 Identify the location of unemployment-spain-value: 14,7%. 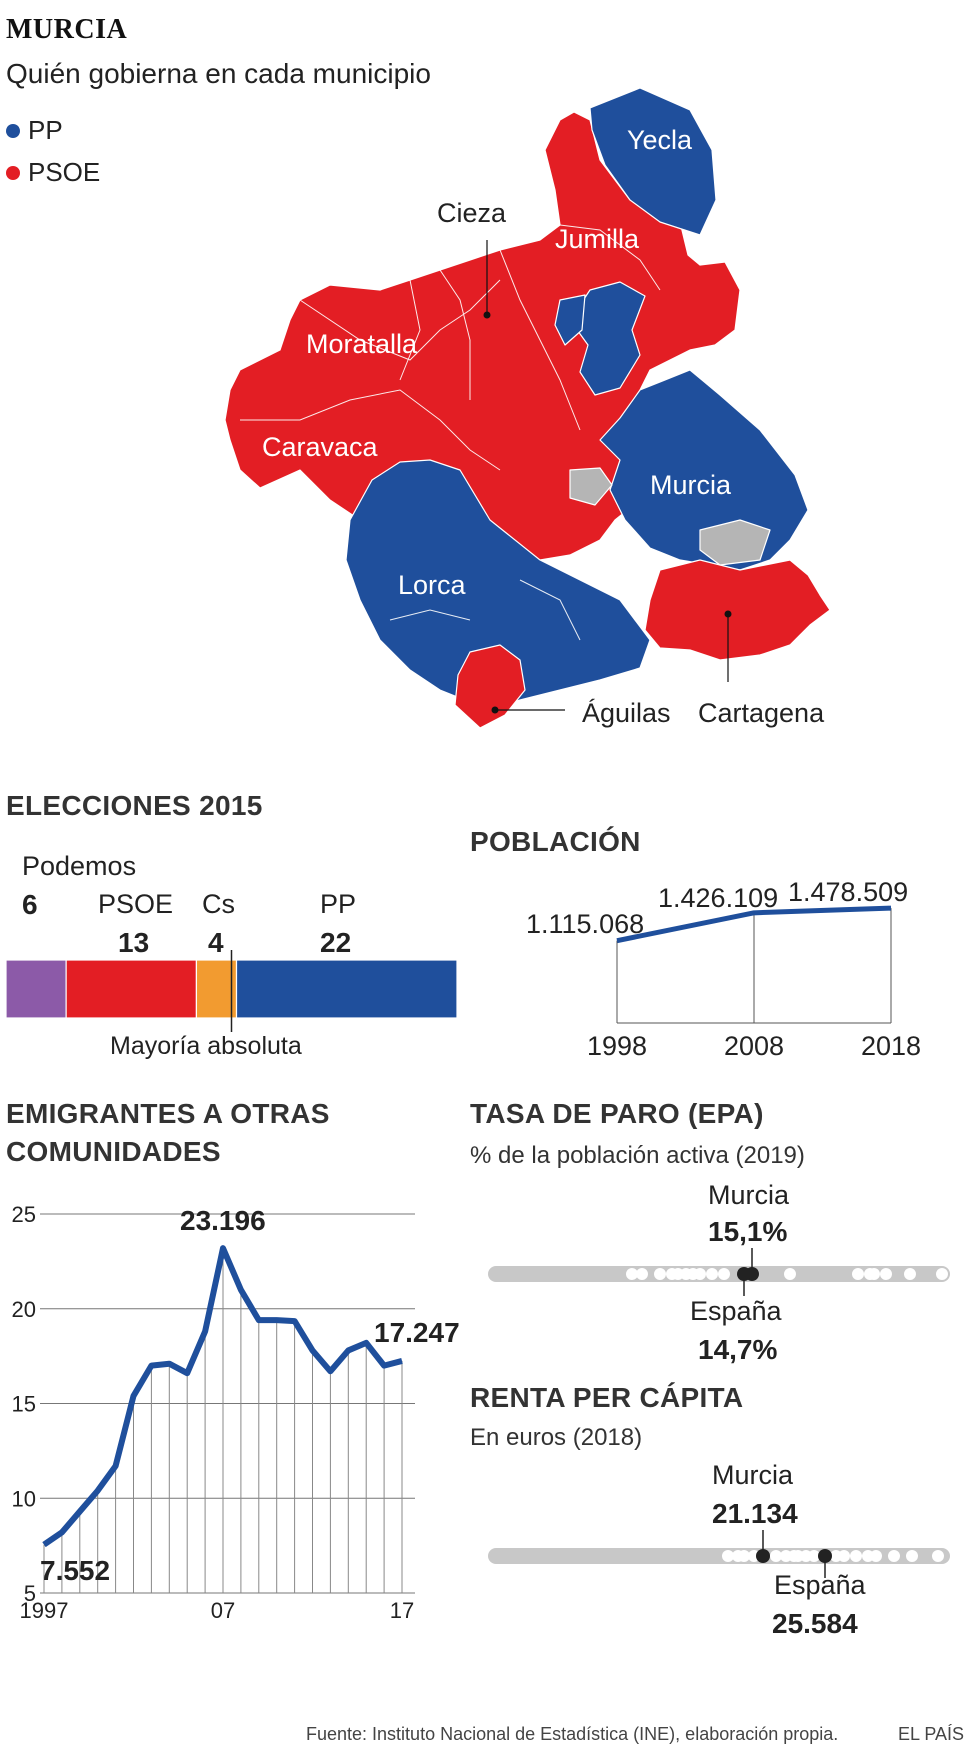
(738, 1349).